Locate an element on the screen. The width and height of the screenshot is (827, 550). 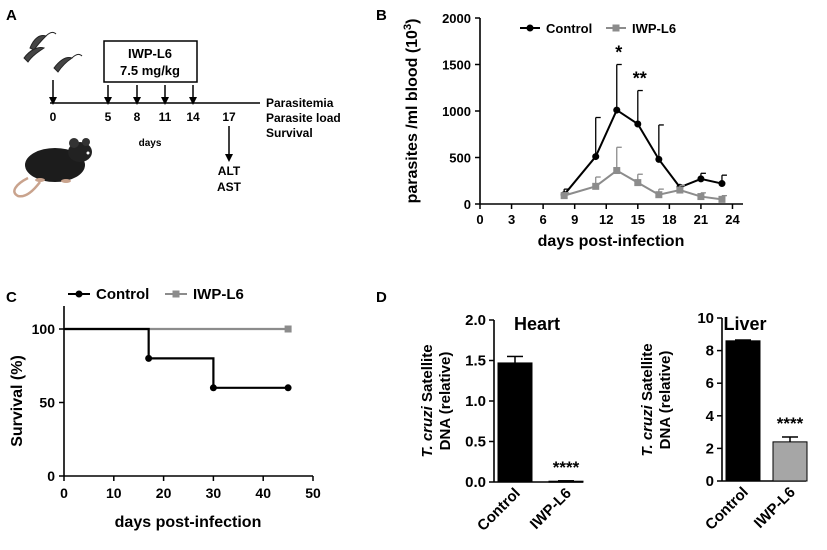
panel-label-d: D is located at coordinates (381, 297).